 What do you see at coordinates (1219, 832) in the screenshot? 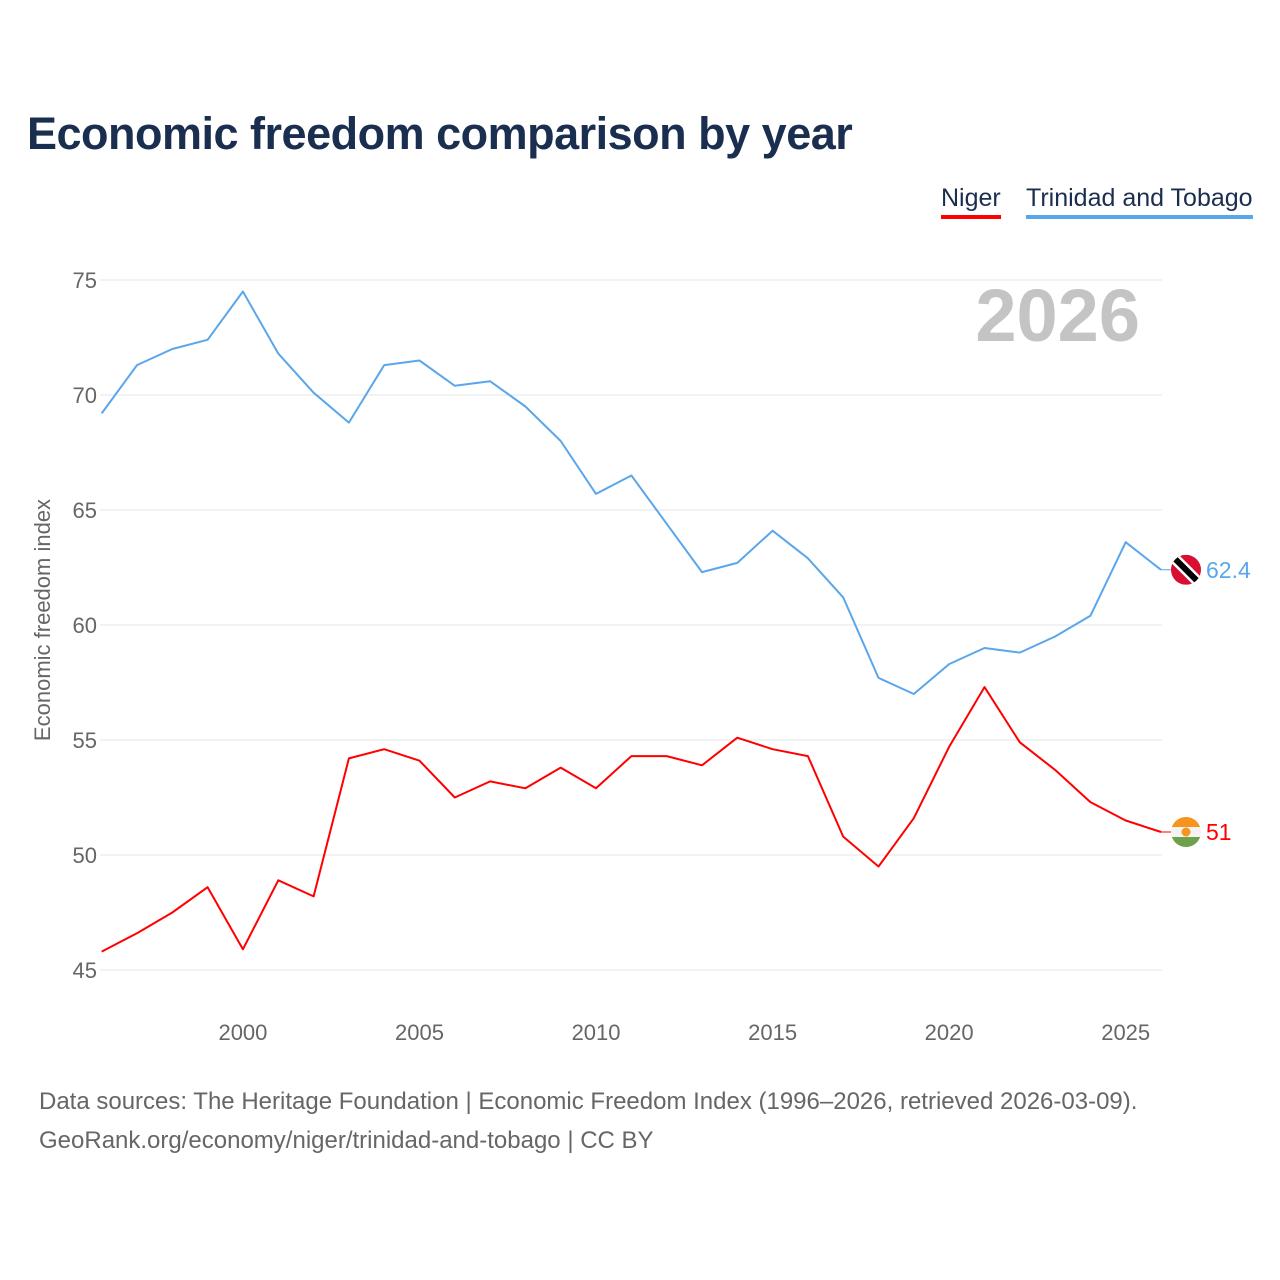
I see `end-value-label-niger: 51` at bounding box center [1219, 832].